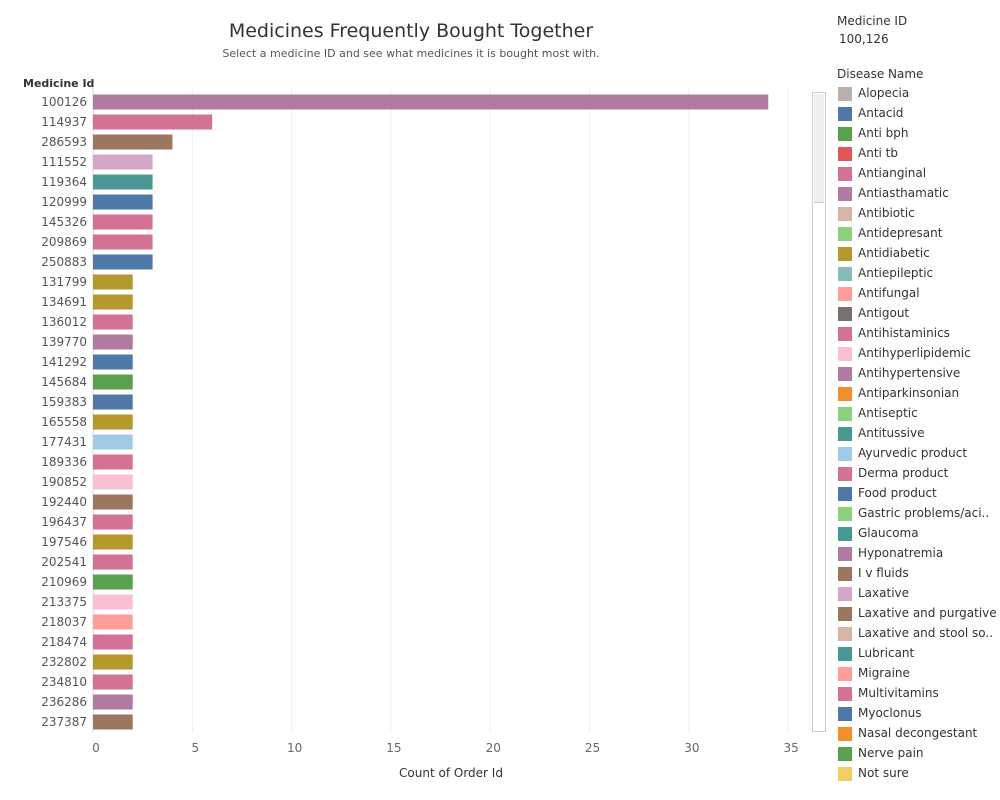 This screenshot has height=800, width=1000. Describe the element at coordinates (64, 602) in the screenshot. I see `row-label: 213375` at that location.